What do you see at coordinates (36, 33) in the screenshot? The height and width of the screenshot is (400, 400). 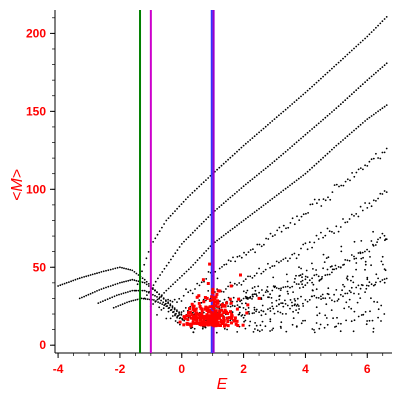 I see `y-tick-label: 200` at bounding box center [36, 33].